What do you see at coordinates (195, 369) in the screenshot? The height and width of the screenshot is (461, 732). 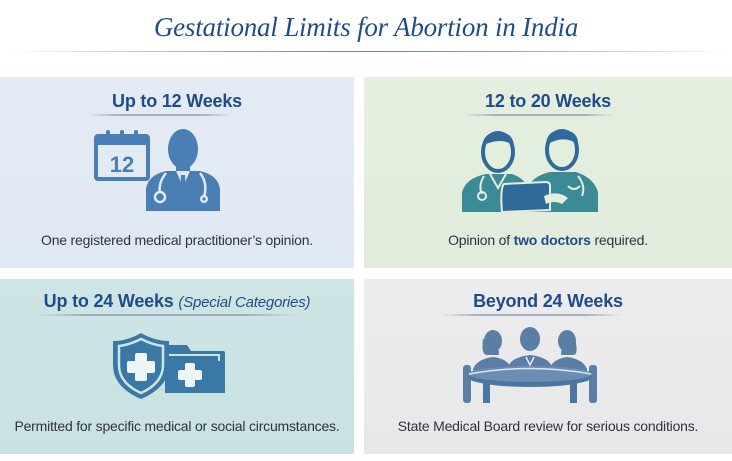 I see `medical-folder-icon` at bounding box center [195, 369].